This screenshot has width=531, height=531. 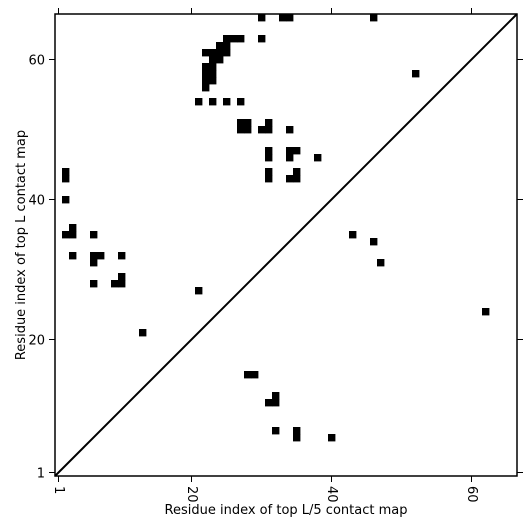 What do you see at coordinates (471, 494) in the screenshot?
I see `x-tick-label: 60` at bounding box center [471, 494].